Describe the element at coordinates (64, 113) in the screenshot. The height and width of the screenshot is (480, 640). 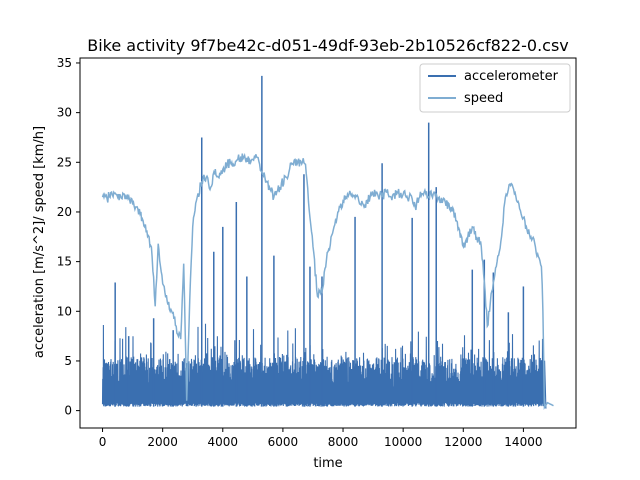
I see `y-tick-label: 30` at that location.